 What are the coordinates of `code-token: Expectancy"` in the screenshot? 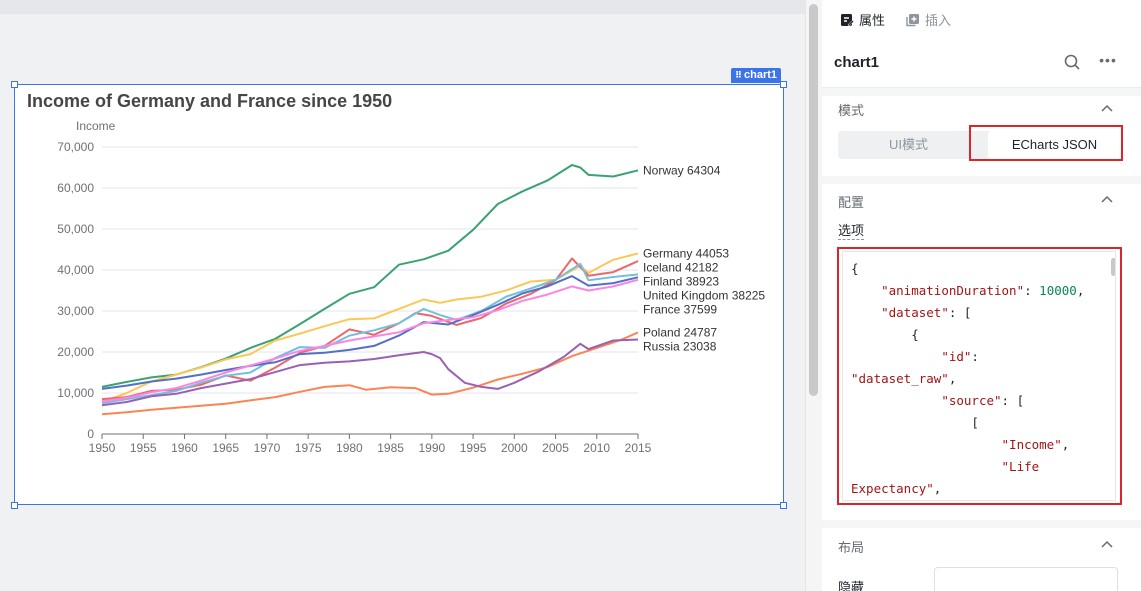 It's located at (892, 488).